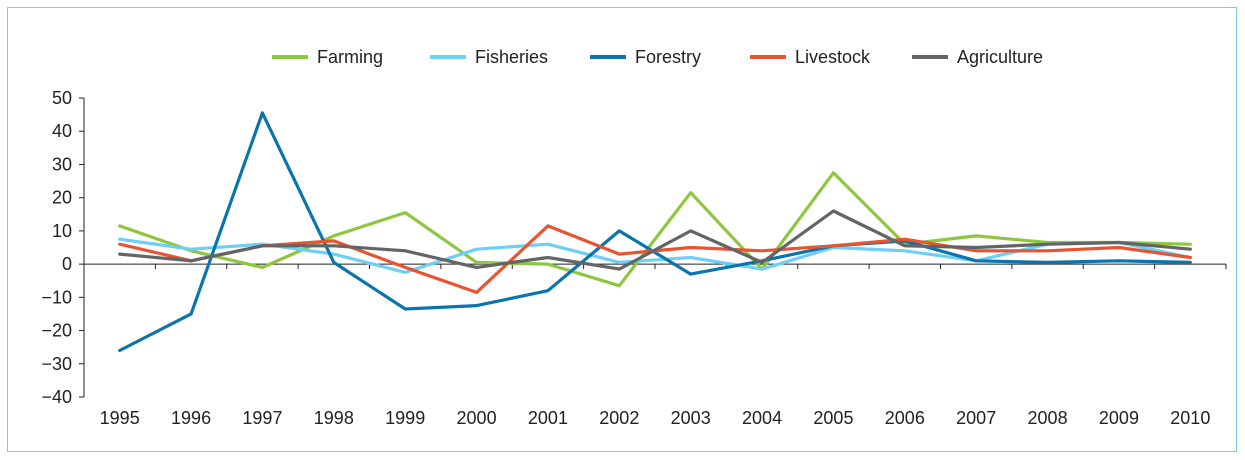 This screenshot has height=460, width=1245. I want to click on legend-item-farming: Farming, so click(327, 57).